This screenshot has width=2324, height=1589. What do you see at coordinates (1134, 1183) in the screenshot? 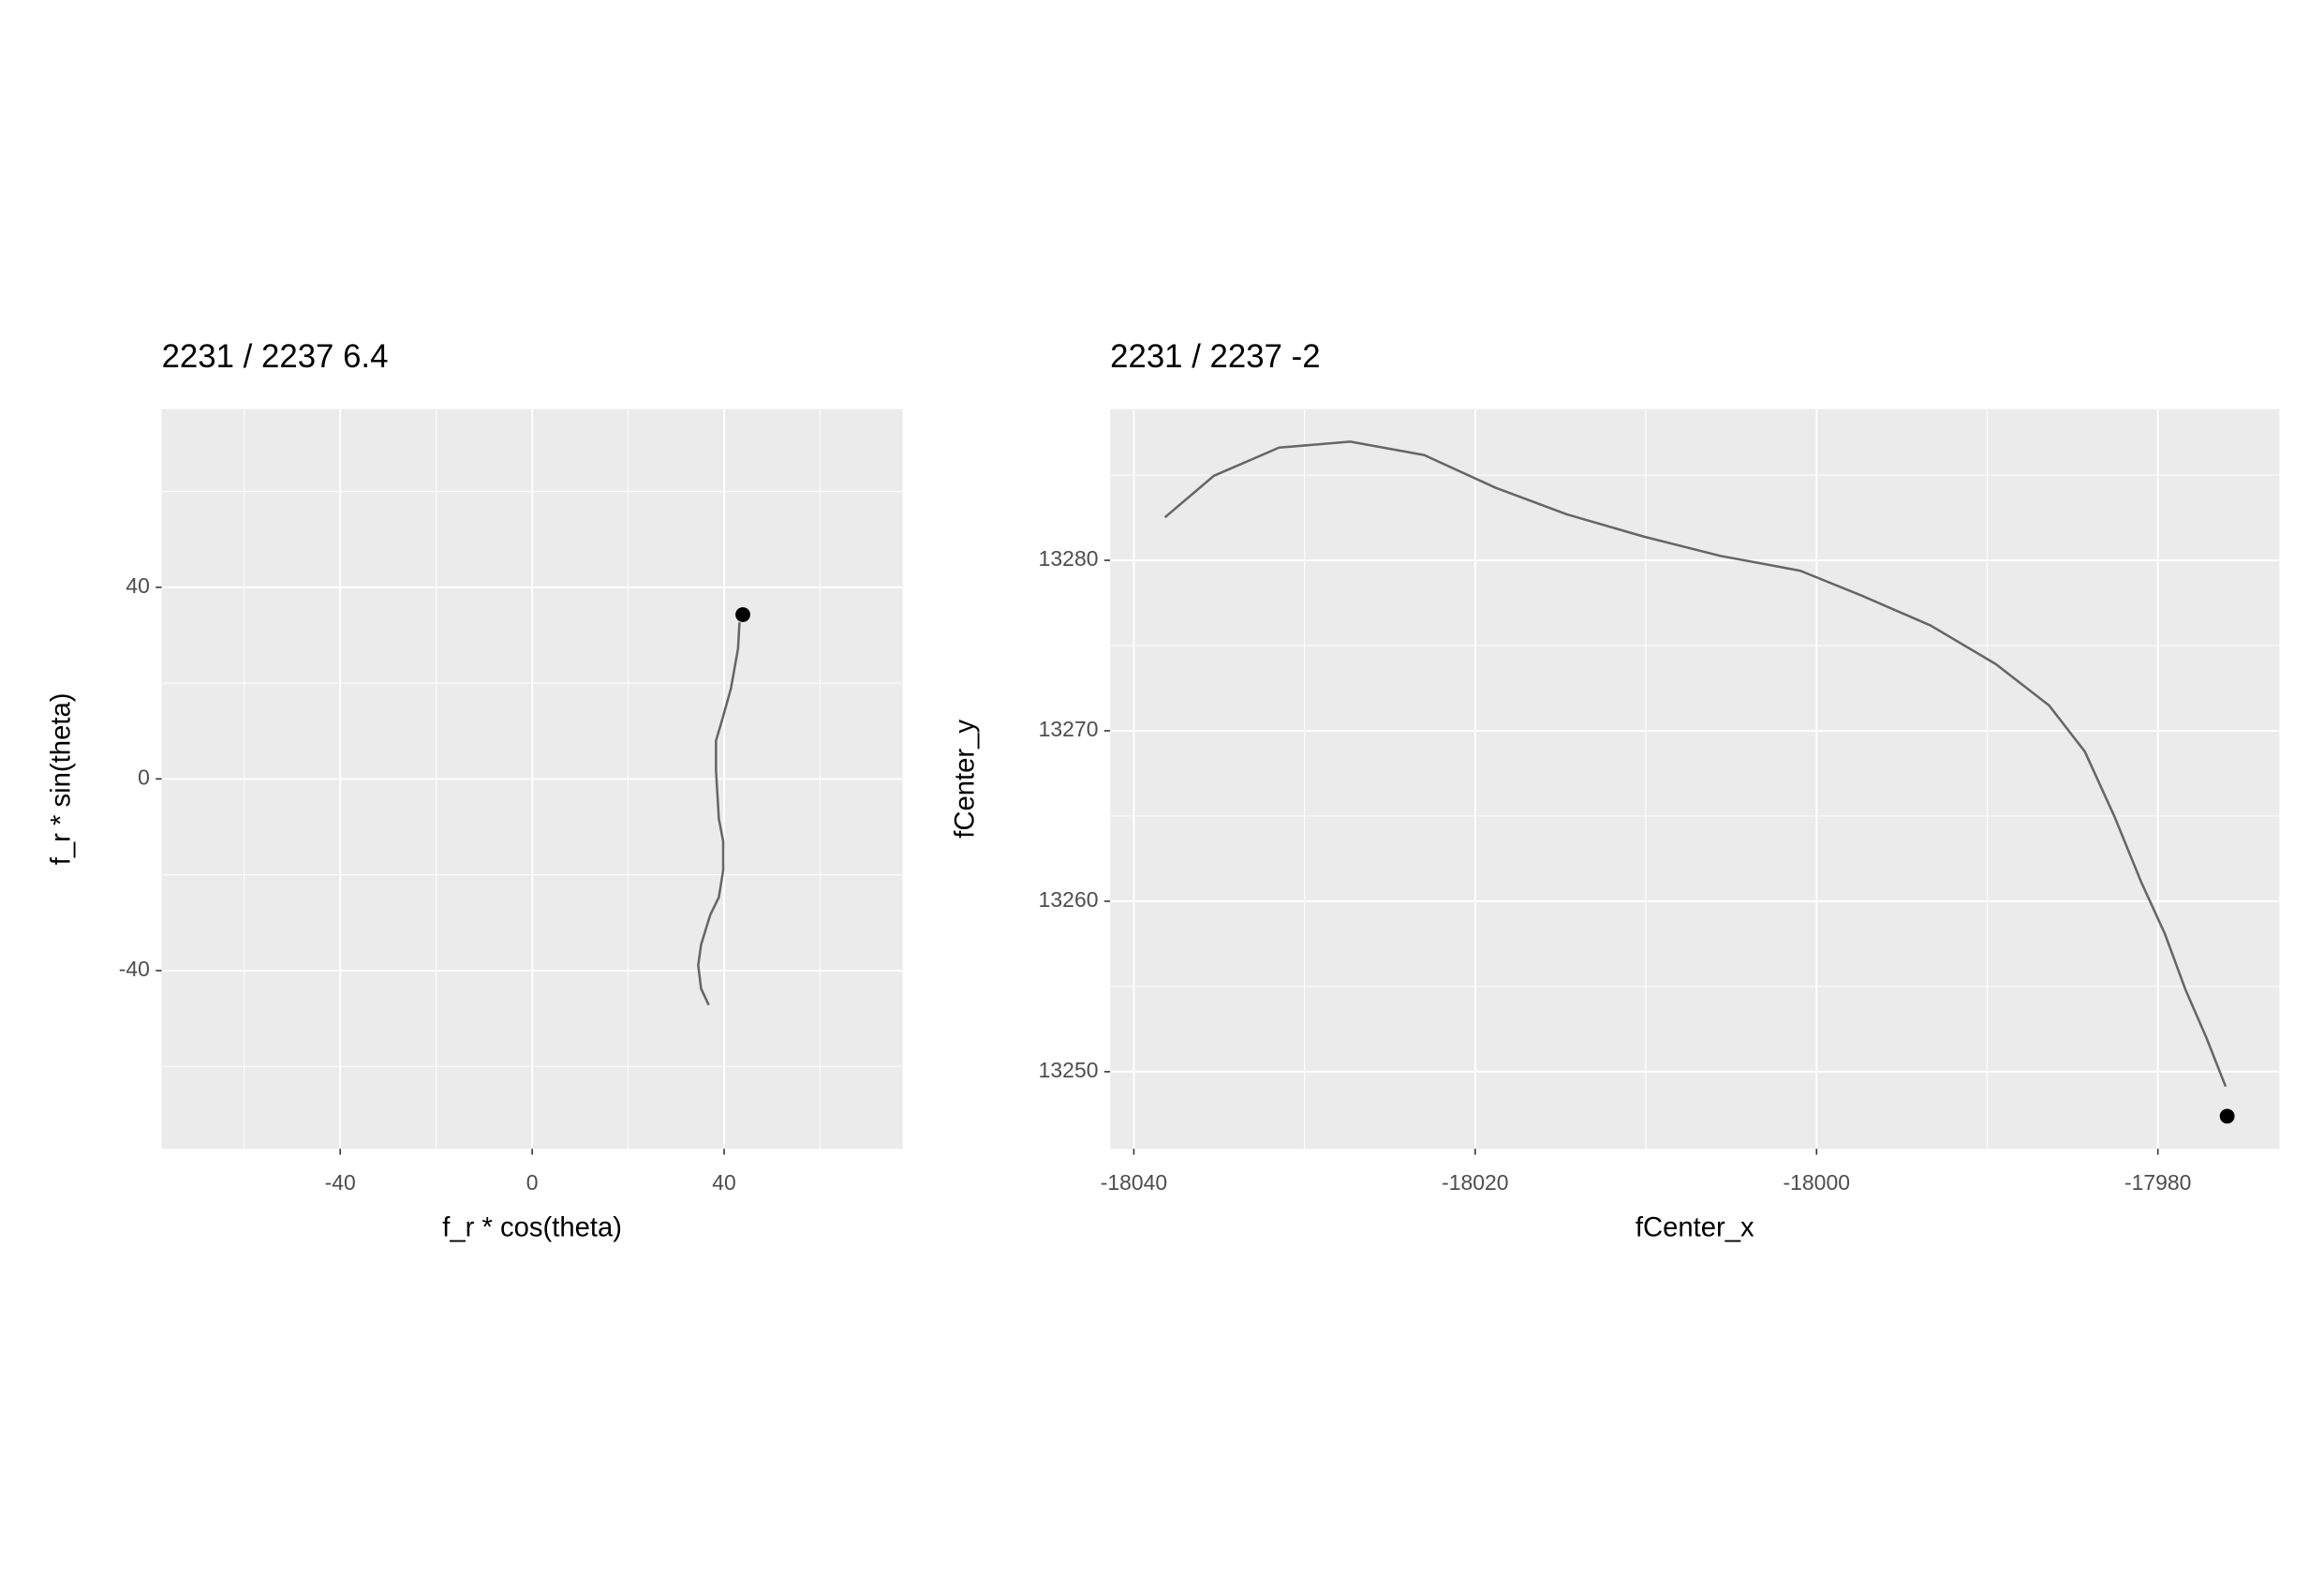
I see `x-tick-label: -18040` at bounding box center [1134, 1183].